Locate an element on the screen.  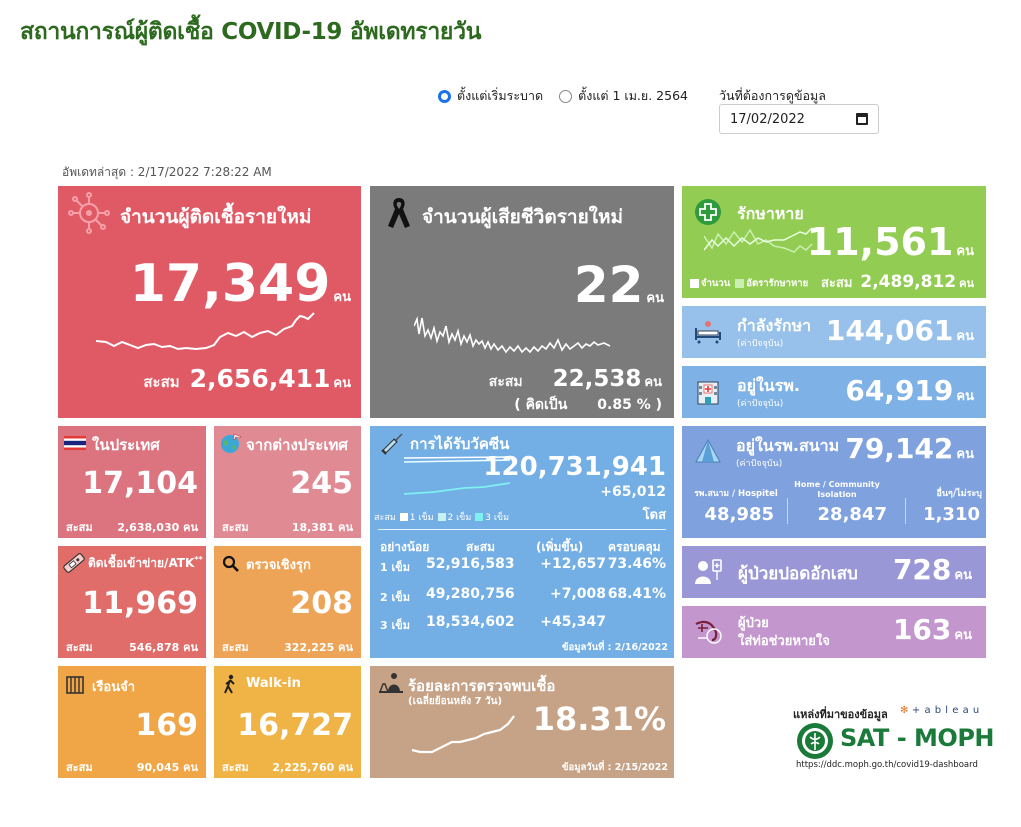
vaccine-total: 120,731,941 is located at coordinates (574, 467).